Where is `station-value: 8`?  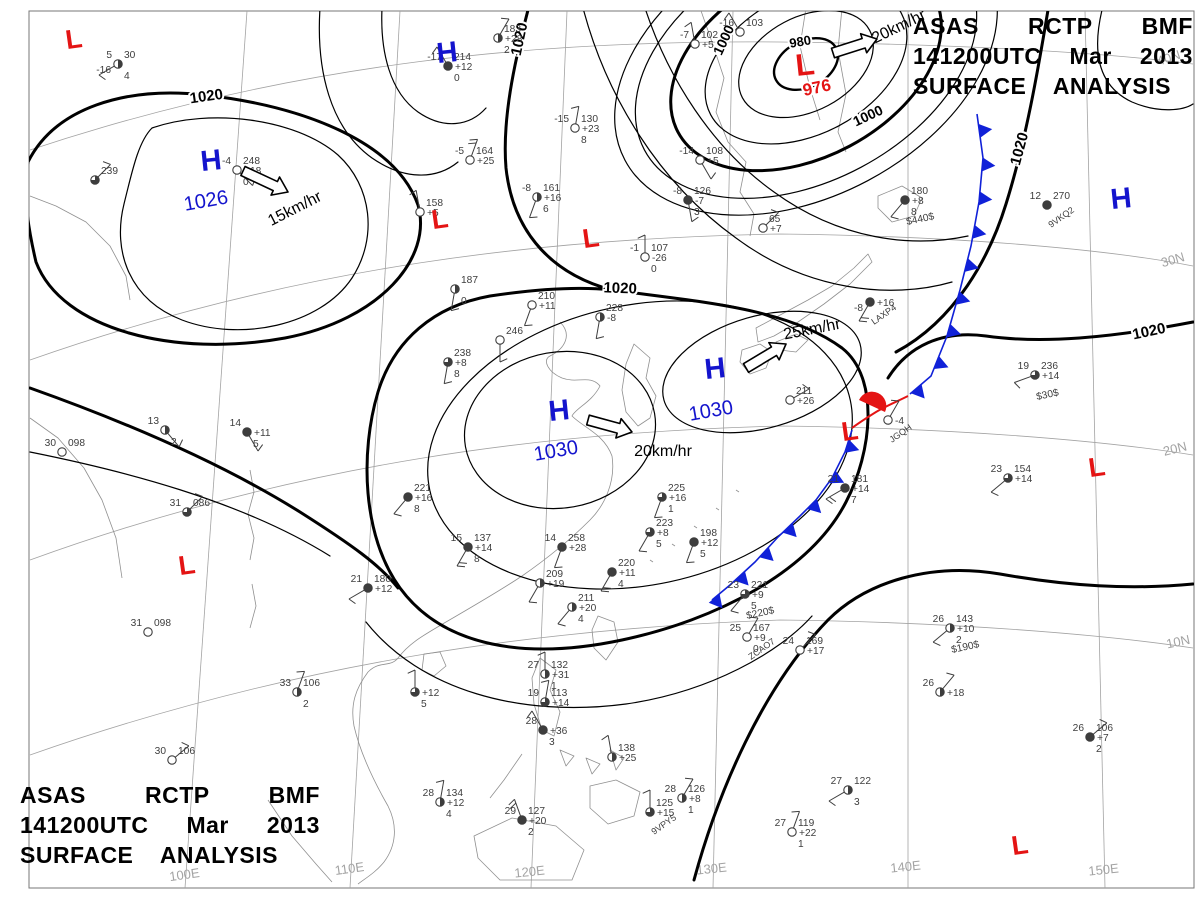 station-value: 8 is located at coordinates (417, 509).